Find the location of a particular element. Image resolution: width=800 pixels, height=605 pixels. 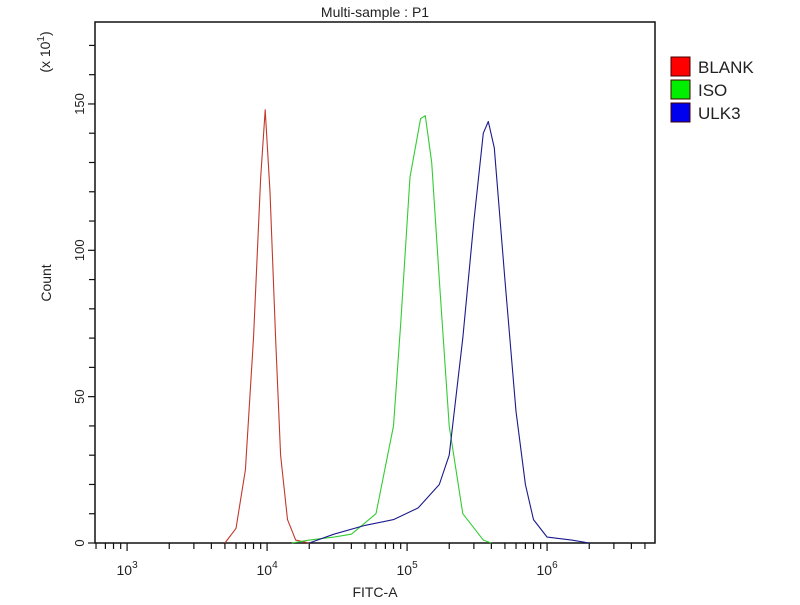

x-tick-label: 10³ is located at coordinates (128, 569).